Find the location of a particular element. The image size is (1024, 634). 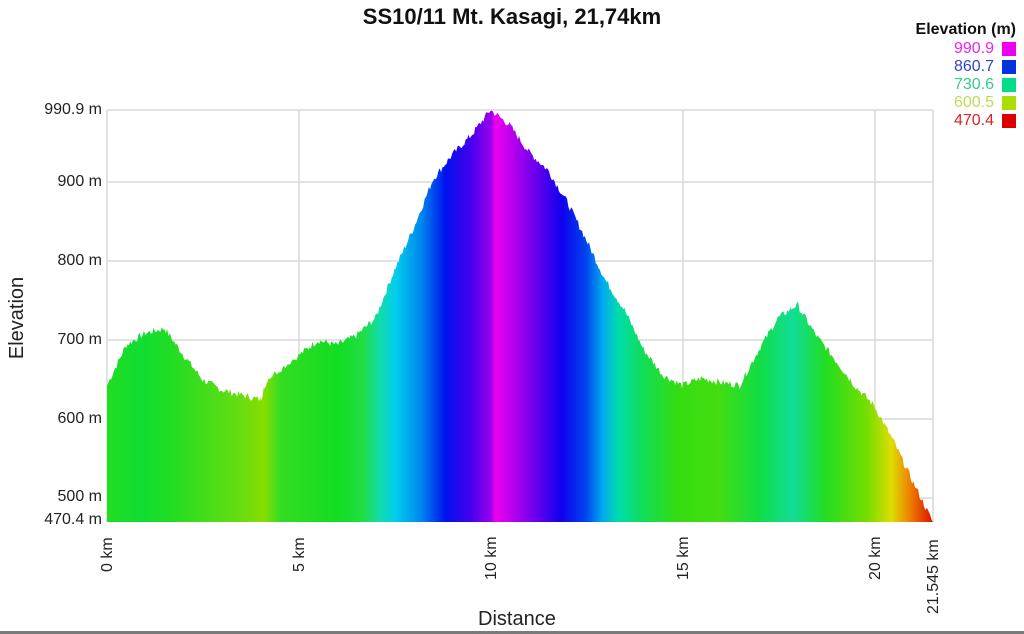

legend-label: 860.7 is located at coordinates (973, 66).